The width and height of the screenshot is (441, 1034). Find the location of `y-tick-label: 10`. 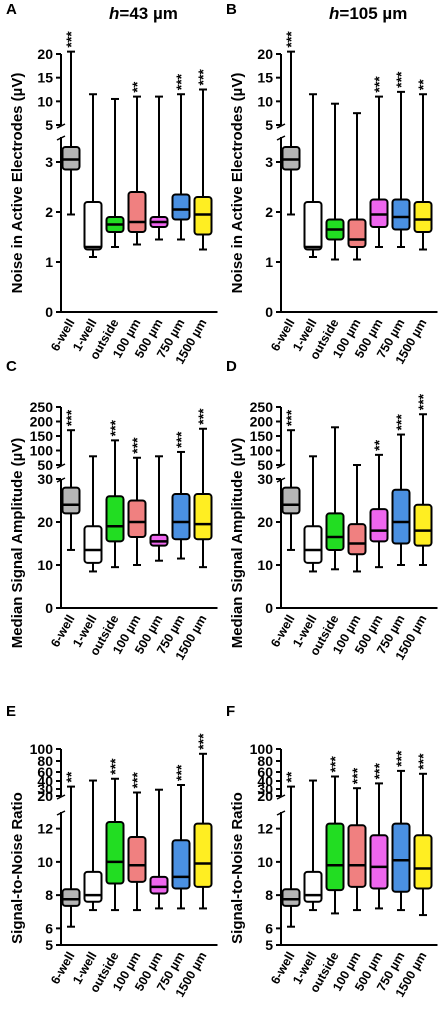

y-tick-label: 10 is located at coordinates (45, 101).